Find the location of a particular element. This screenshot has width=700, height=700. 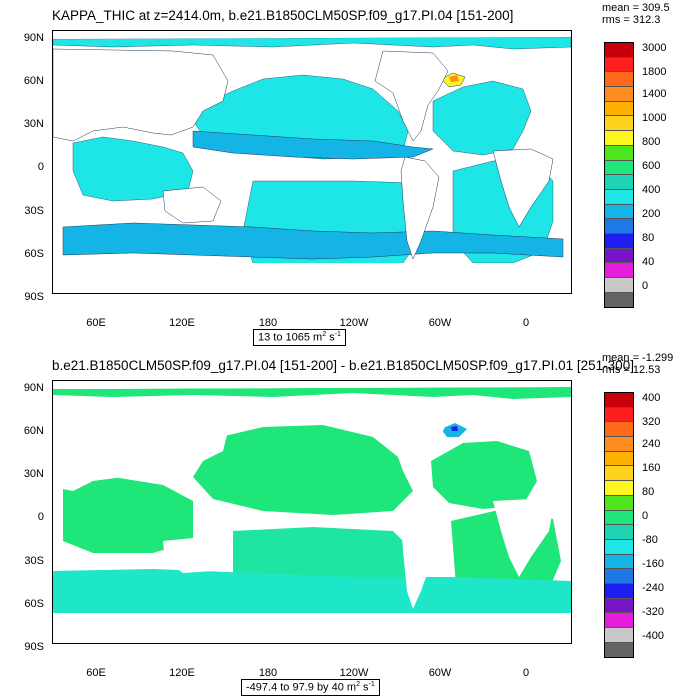

anomaly-labrador-core is located at coordinates (454, 428).